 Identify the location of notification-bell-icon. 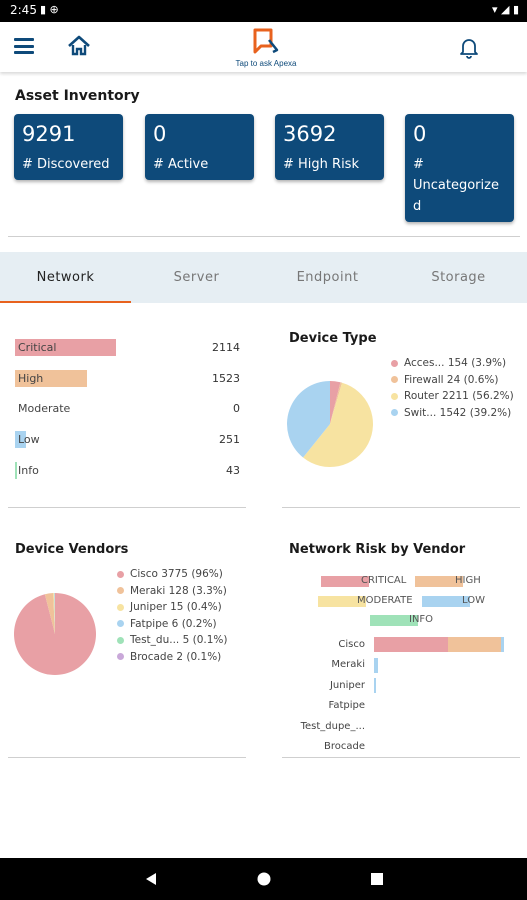
(469, 47).